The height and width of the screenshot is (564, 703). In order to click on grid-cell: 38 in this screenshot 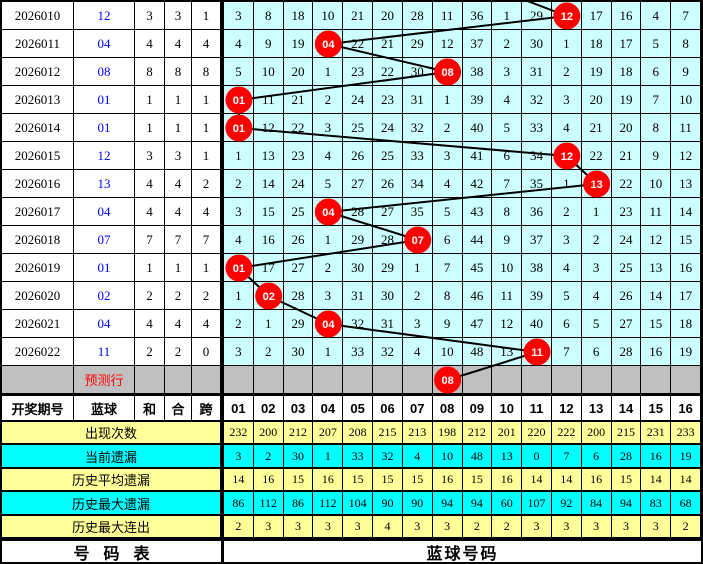, I will do `click(477, 72)`.